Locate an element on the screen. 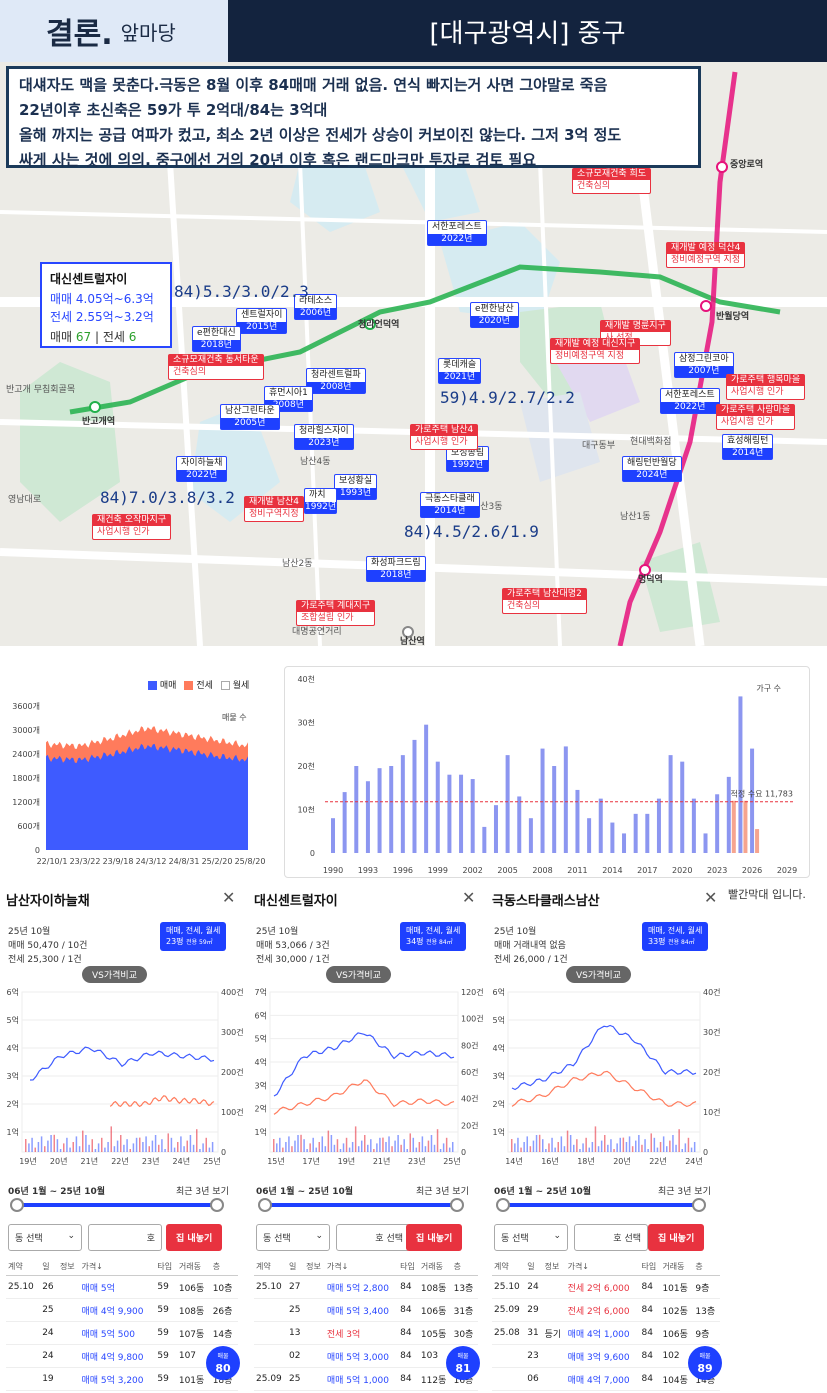  redevelopment-label: 재개발 예정 대신지구 정비예정구역 지정 is located at coordinates (595, 351).